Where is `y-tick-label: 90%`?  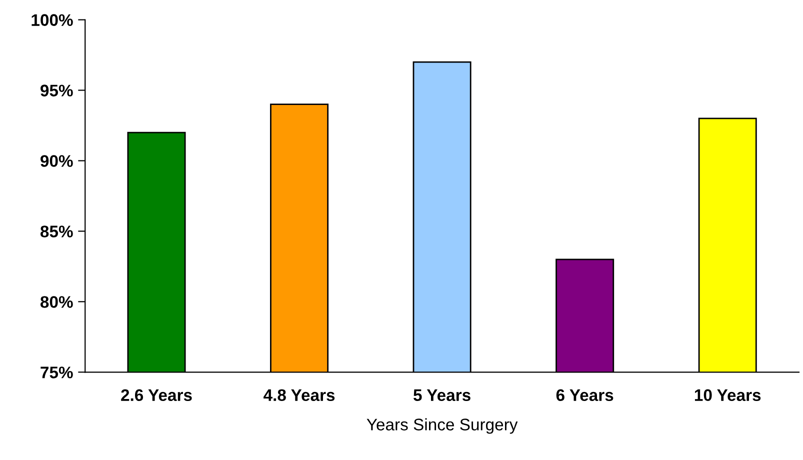 y-tick-label: 90% is located at coordinates (56, 161).